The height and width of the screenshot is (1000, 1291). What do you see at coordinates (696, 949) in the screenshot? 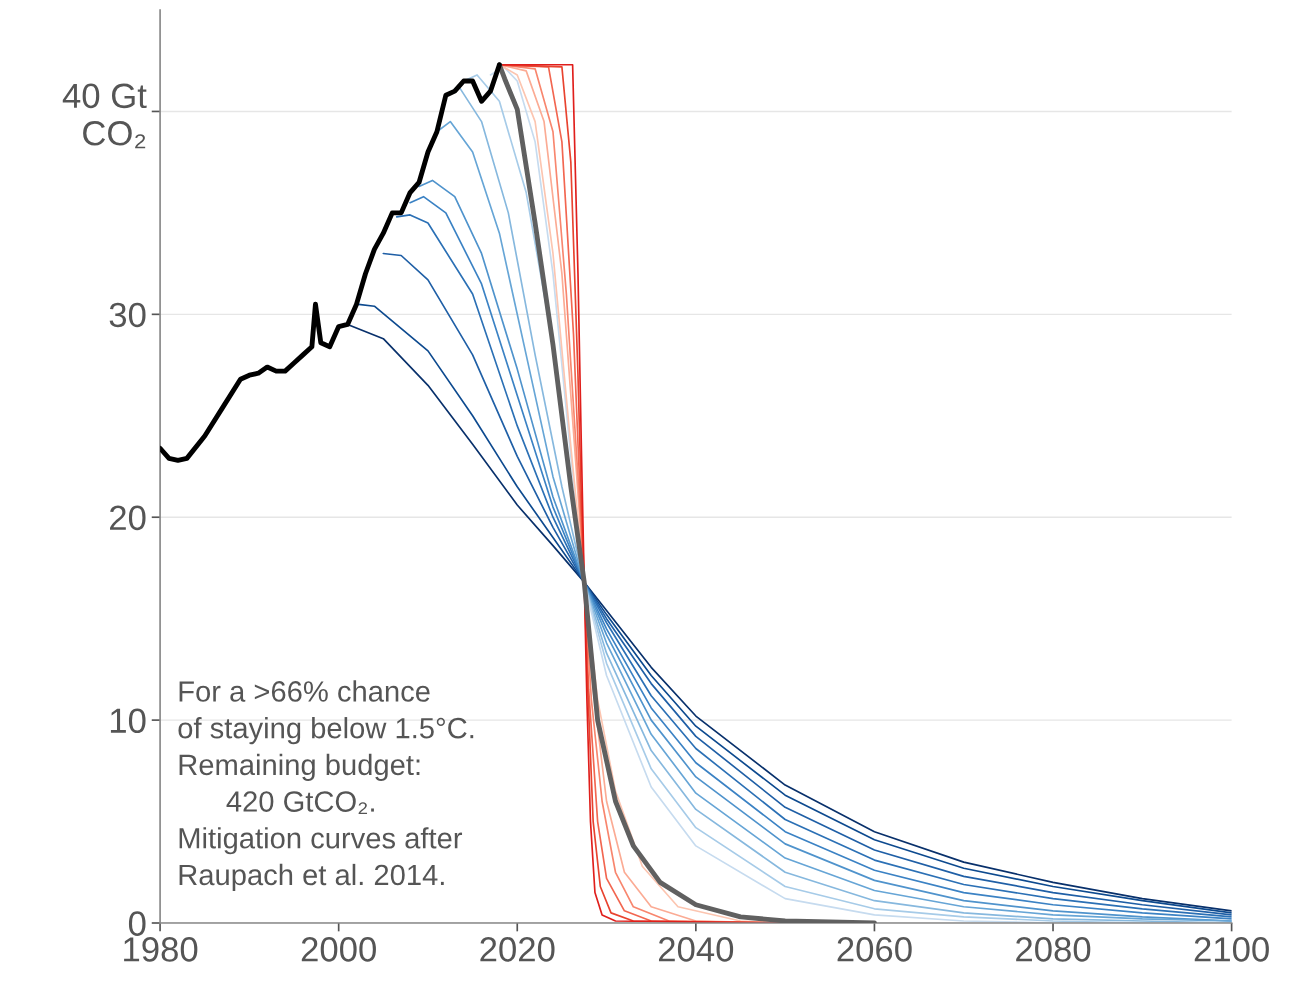
I see `x-tick-label: 2040` at bounding box center [696, 949].